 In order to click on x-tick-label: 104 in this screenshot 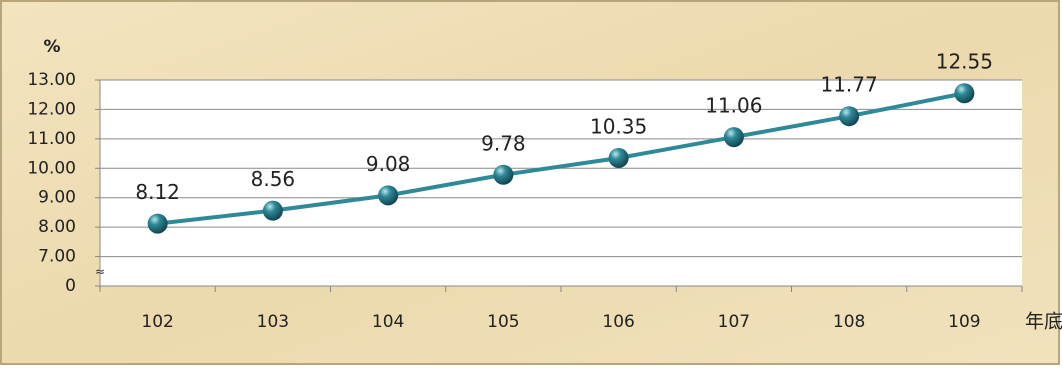, I will do `click(388, 322)`.